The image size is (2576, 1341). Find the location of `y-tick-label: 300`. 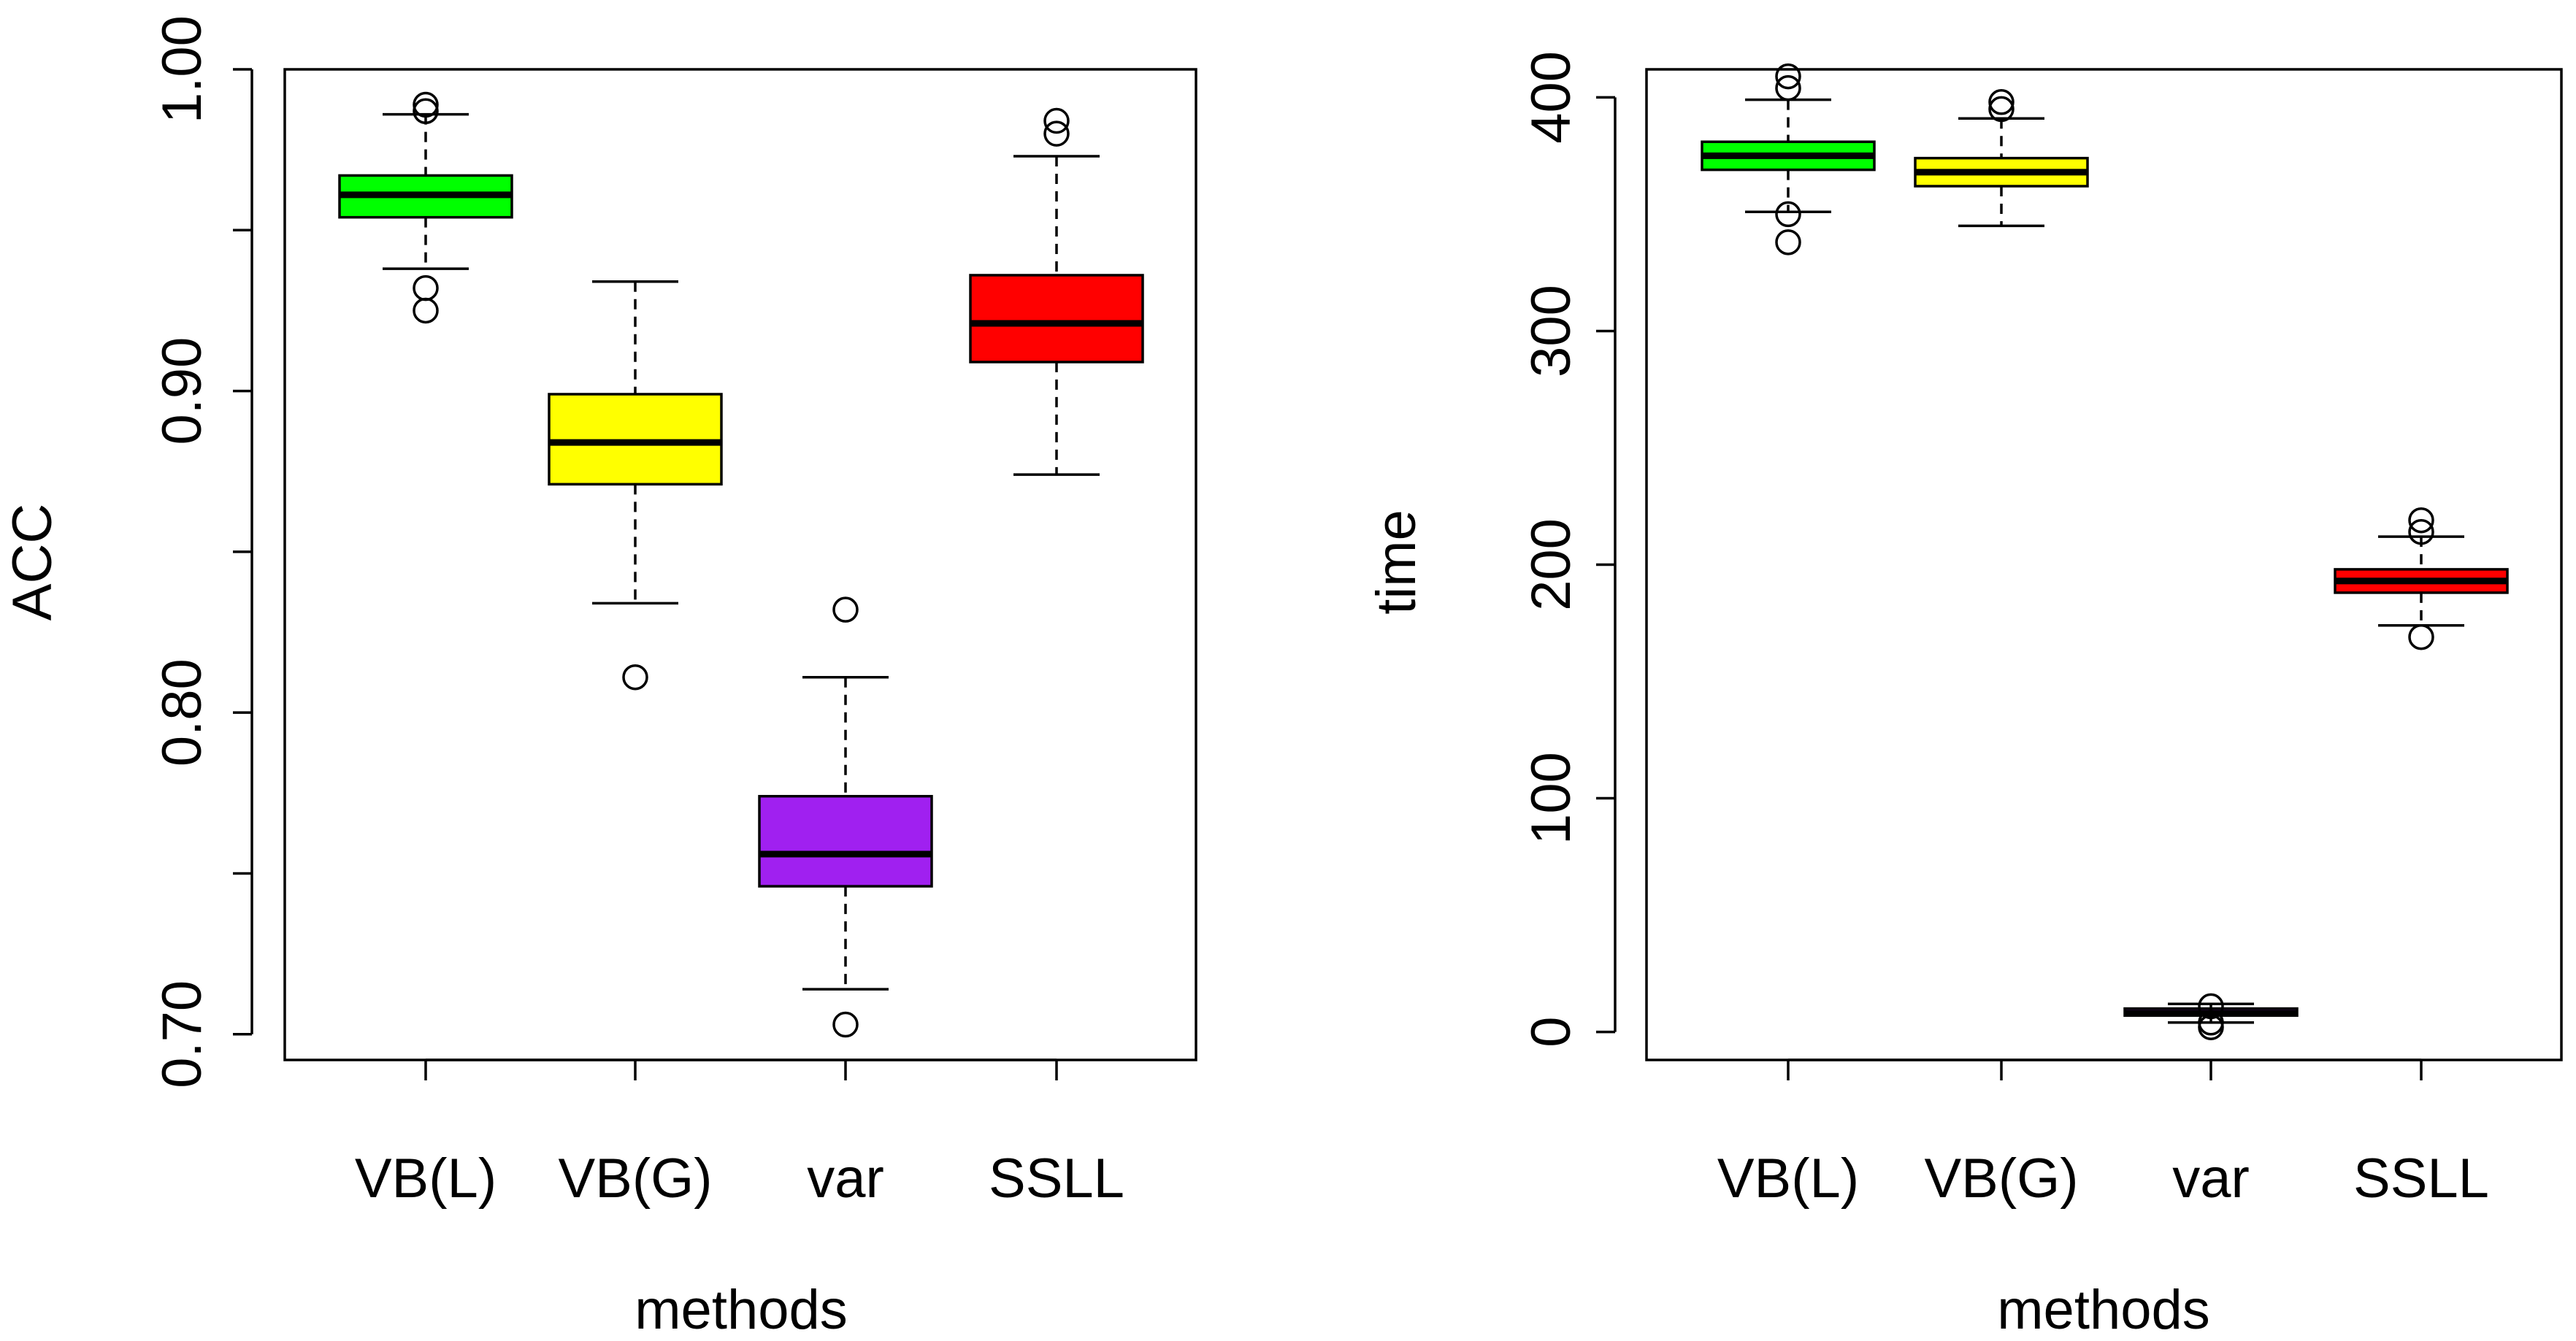

y-tick-label: 300 is located at coordinates (1551, 331).